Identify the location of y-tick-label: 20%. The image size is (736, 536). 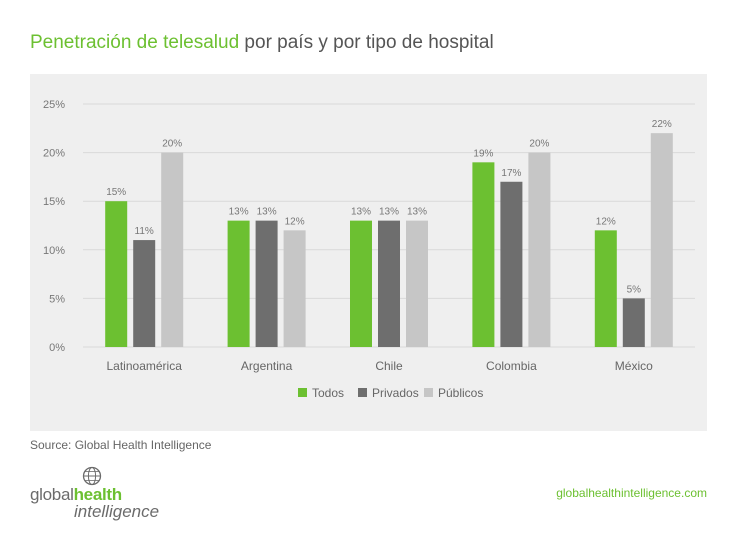
(54, 154).